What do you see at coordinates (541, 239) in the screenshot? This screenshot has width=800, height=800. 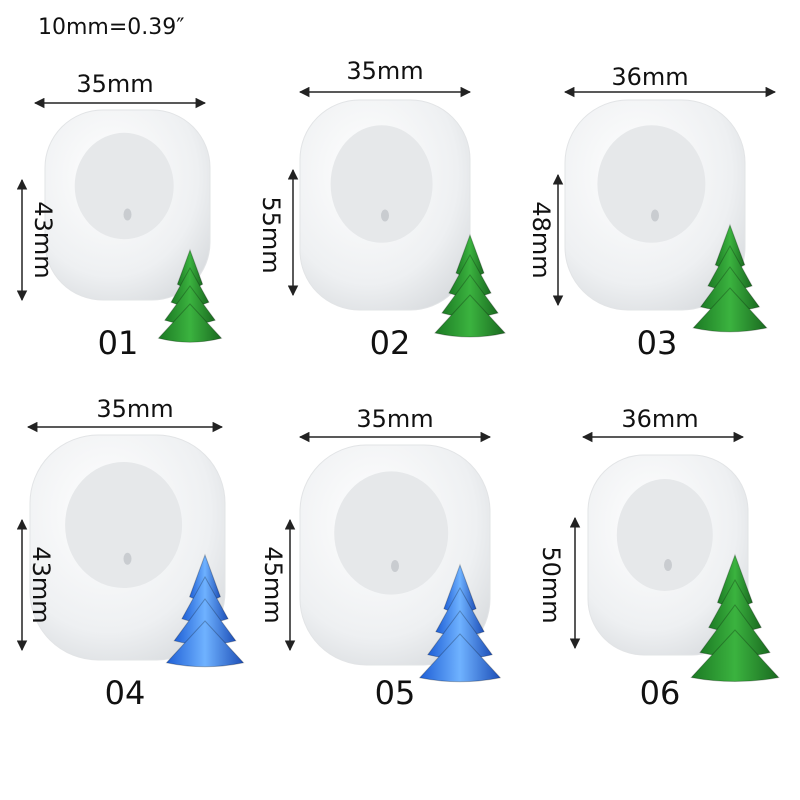 I see `height-label: 48mm` at bounding box center [541, 239].